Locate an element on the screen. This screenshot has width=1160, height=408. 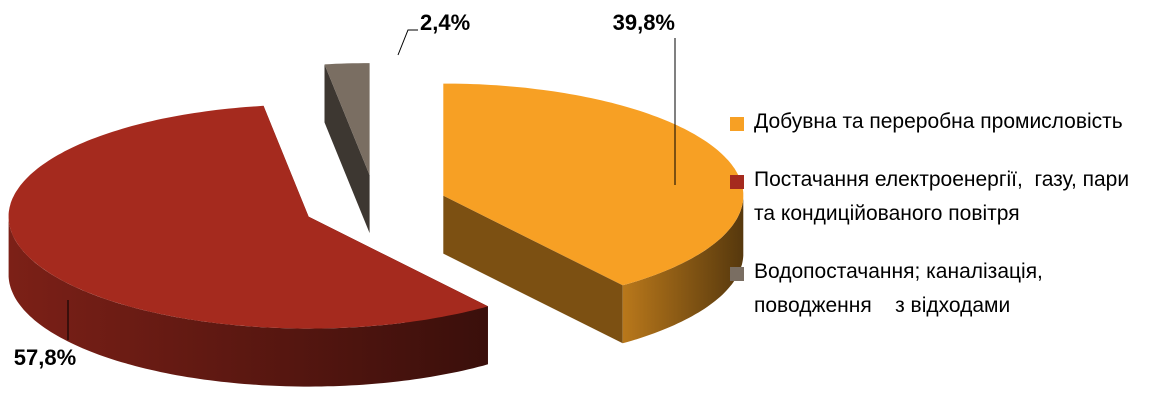
value-label: 2,4% is located at coordinates (445, 22).